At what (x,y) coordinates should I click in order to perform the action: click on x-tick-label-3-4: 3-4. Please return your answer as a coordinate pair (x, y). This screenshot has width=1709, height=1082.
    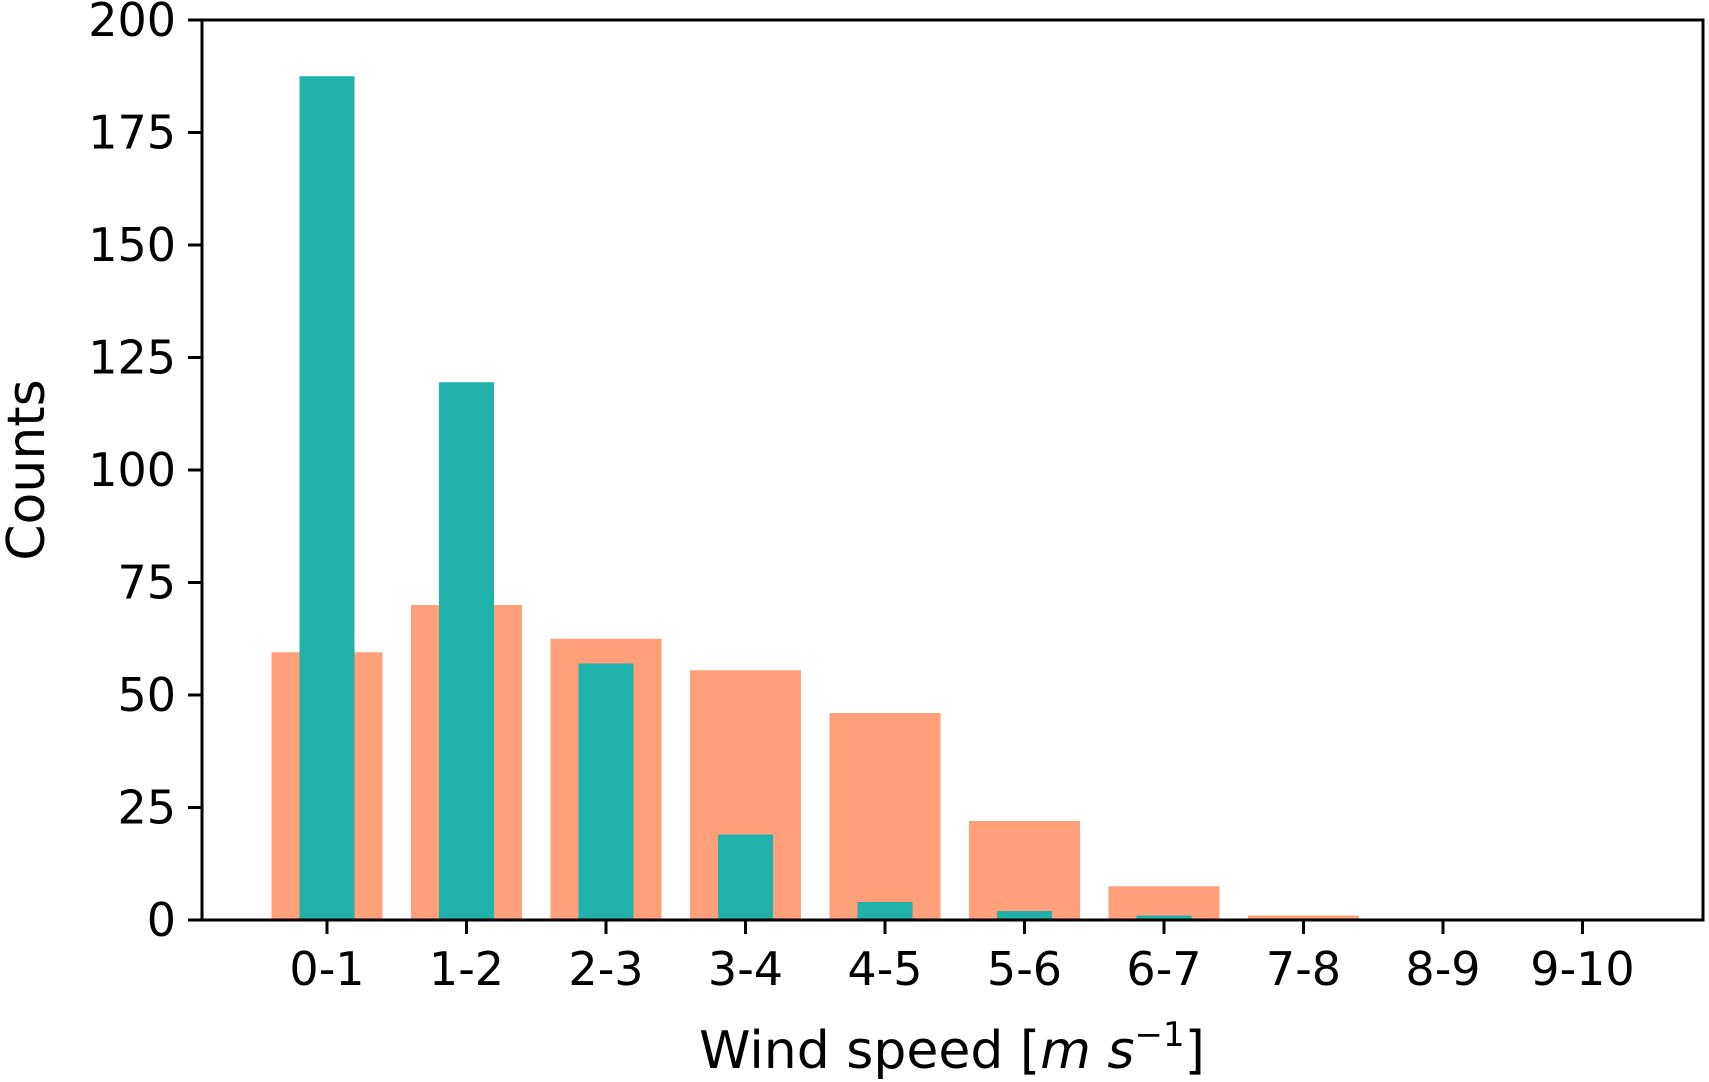
    Looking at the image, I should click on (745, 969).